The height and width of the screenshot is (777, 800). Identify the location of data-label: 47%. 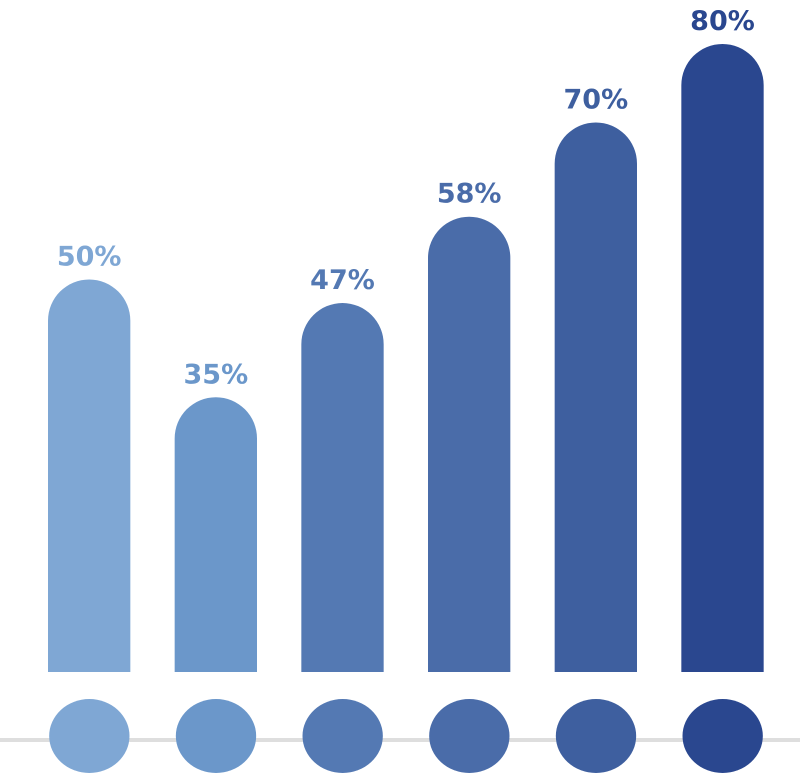
(342, 280).